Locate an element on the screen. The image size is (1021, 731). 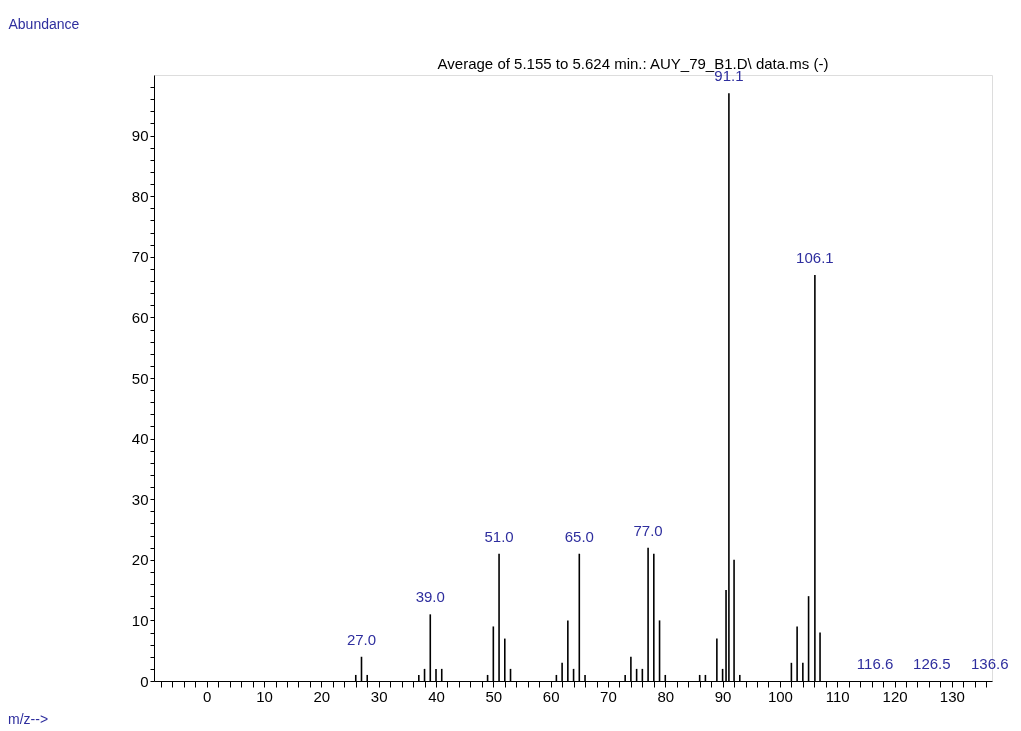
x-tick-label: 120 is located at coordinates (895, 696).